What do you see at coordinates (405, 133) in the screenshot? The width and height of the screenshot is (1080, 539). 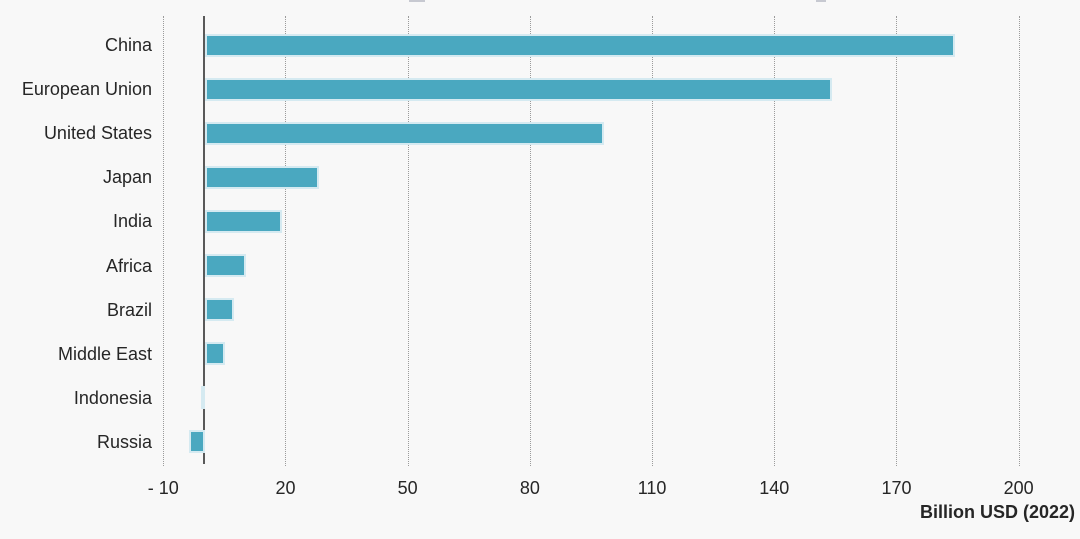 I see `bar-united-states` at bounding box center [405, 133].